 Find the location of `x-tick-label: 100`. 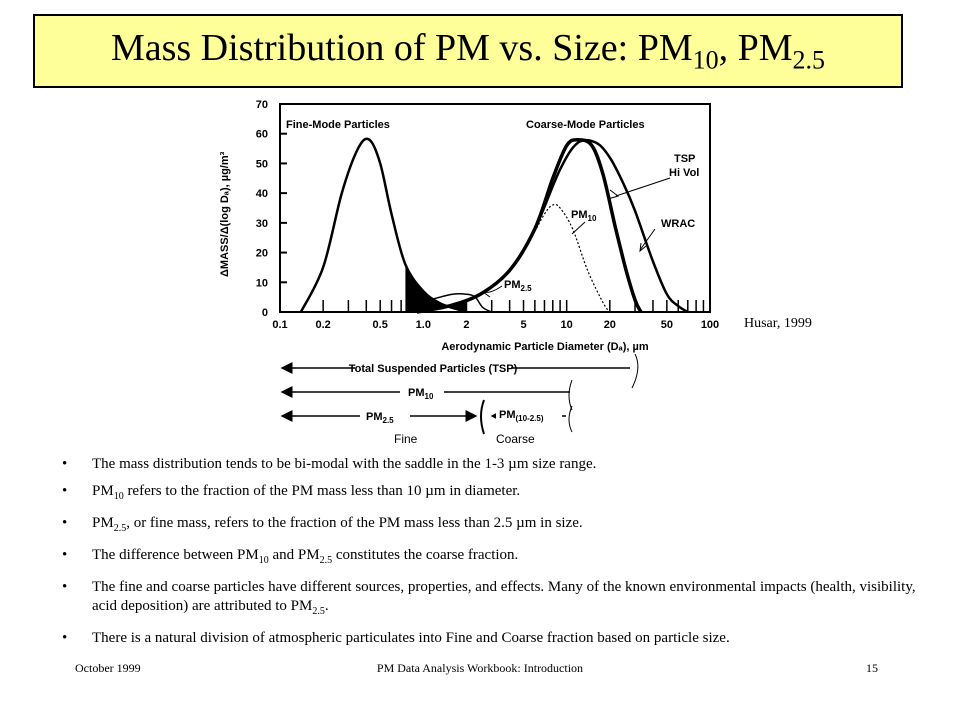

x-tick-label: 100 is located at coordinates (710, 325).